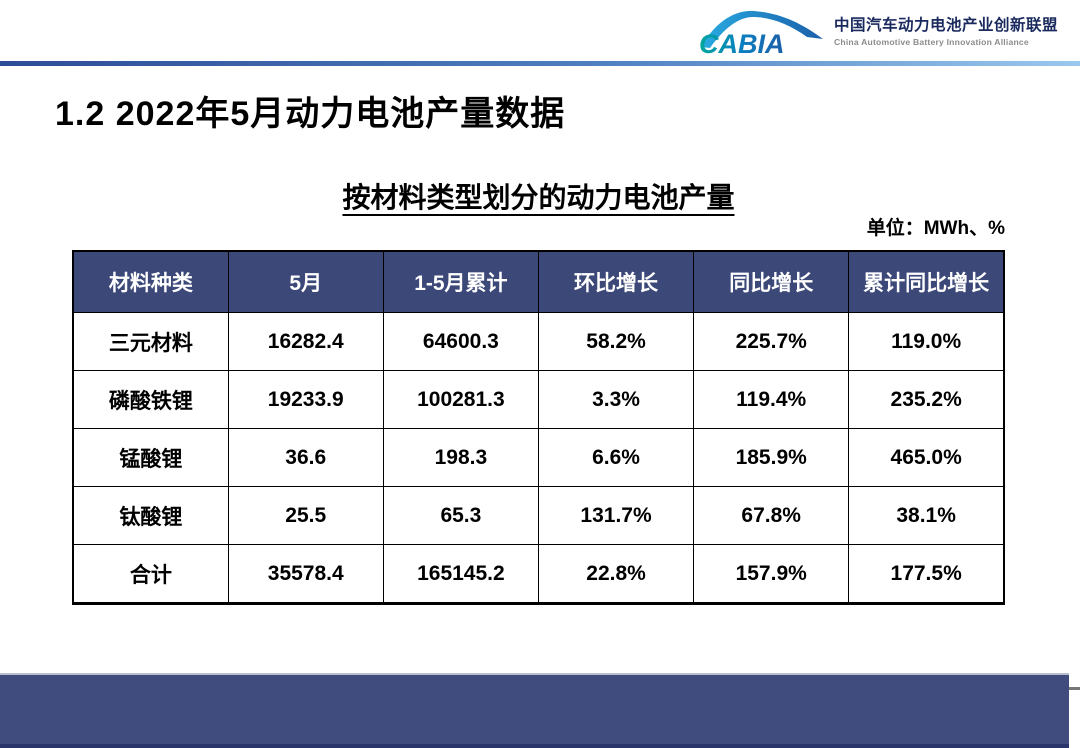 The width and height of the screenshot is (1080, 748). I want to click on column-header: 1-5月累计, so click(460, 281).